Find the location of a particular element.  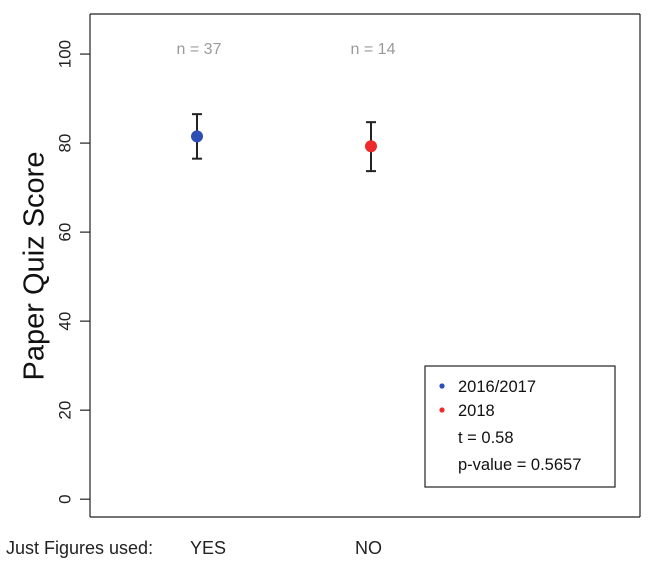

footer-label: Just Figures used: is located at coordinates (79, 548).